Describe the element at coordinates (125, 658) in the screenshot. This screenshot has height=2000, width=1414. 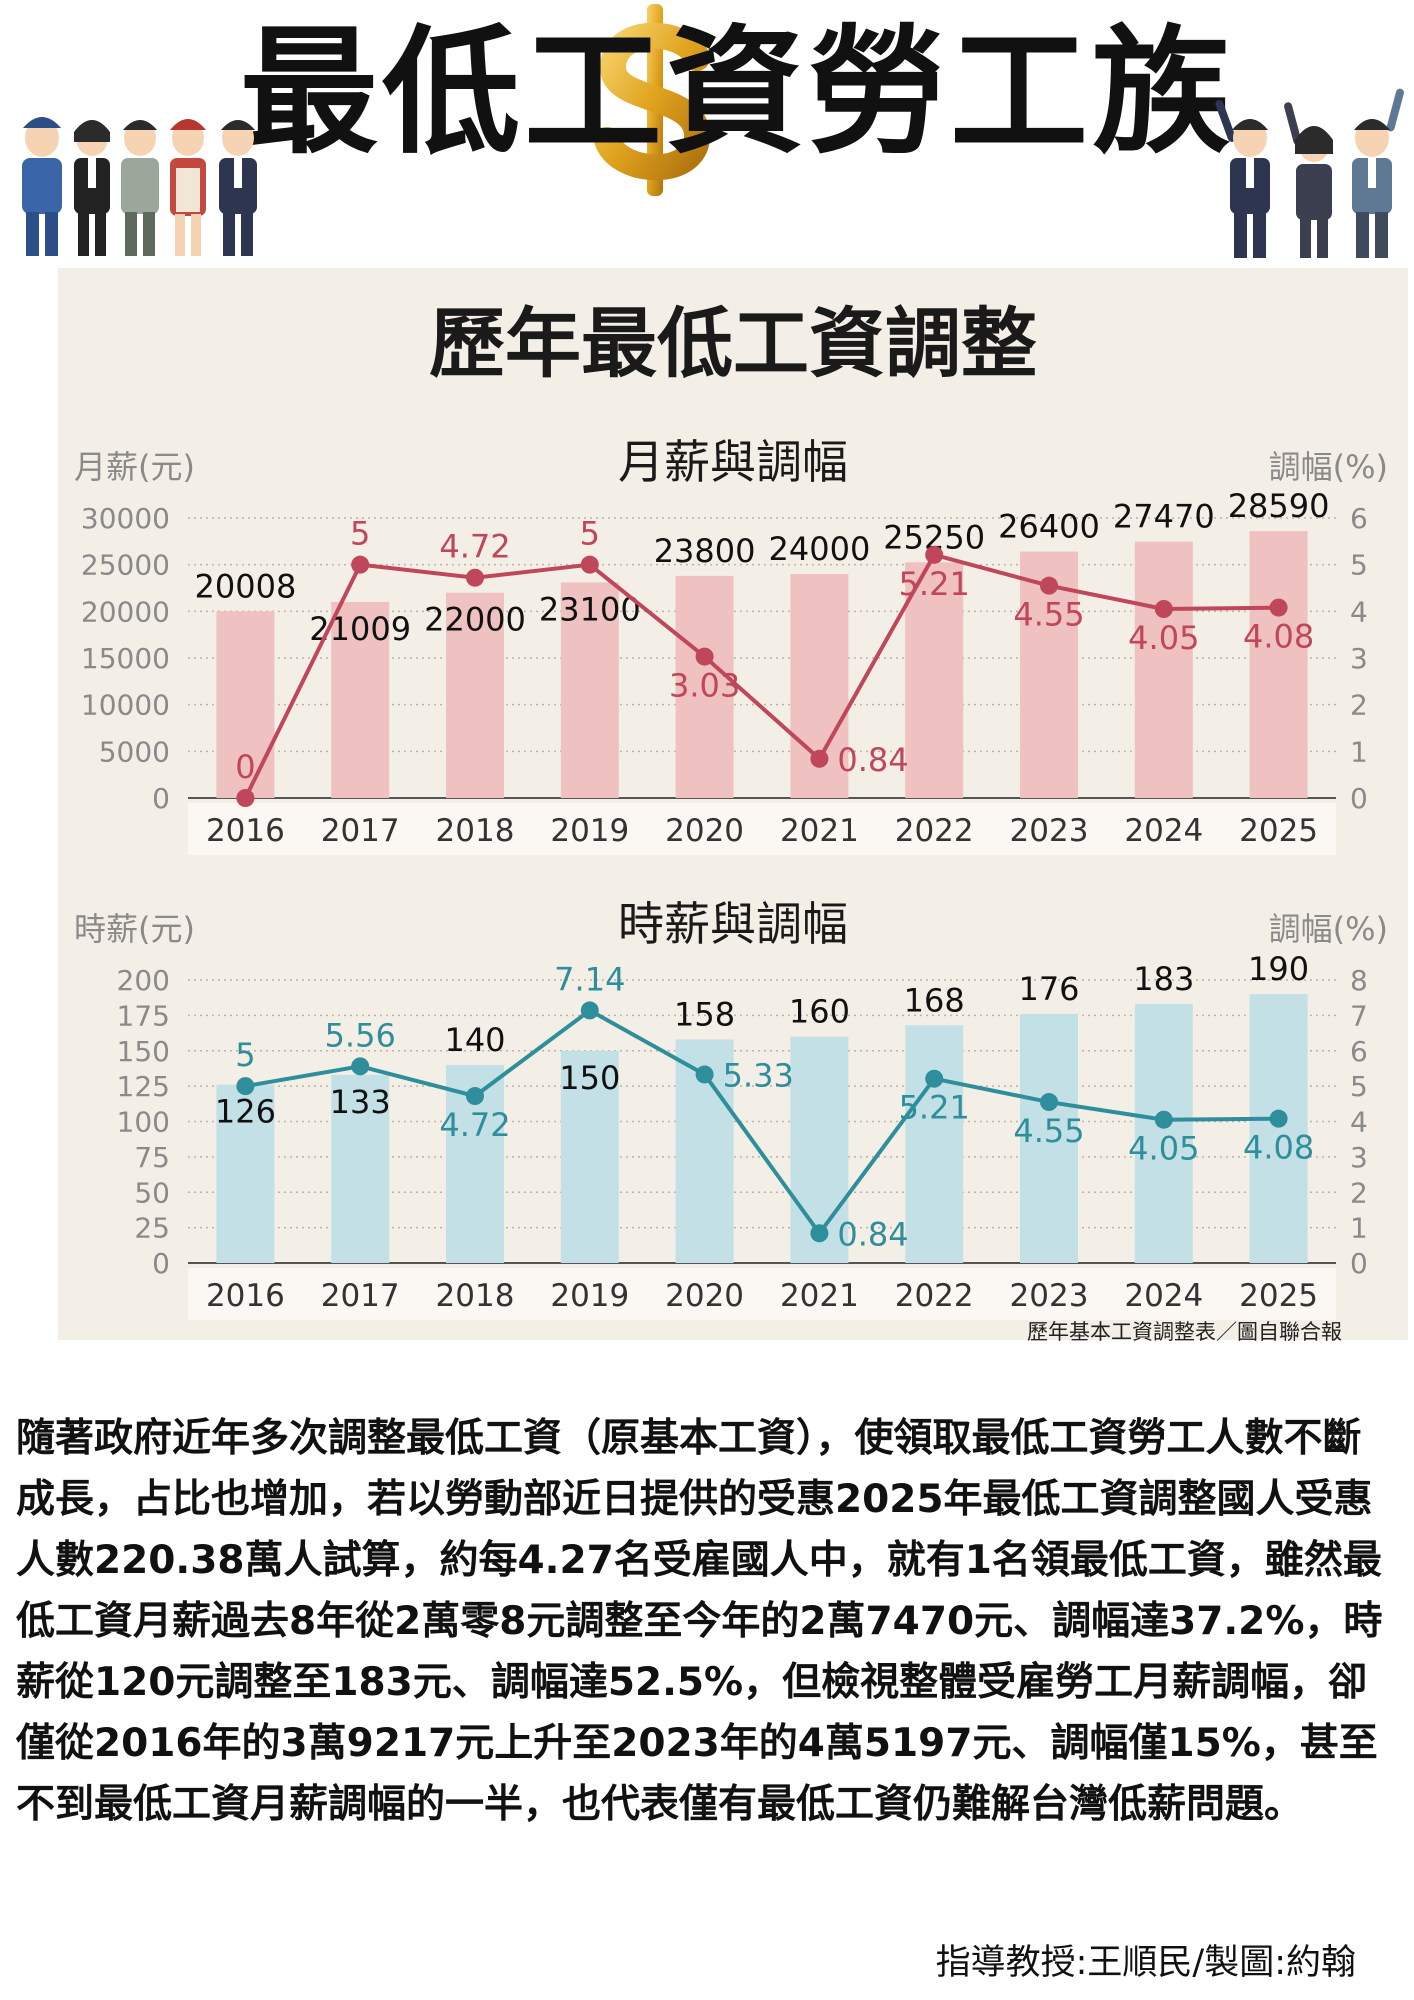
I see `y-tick-label: 15000` at that location.